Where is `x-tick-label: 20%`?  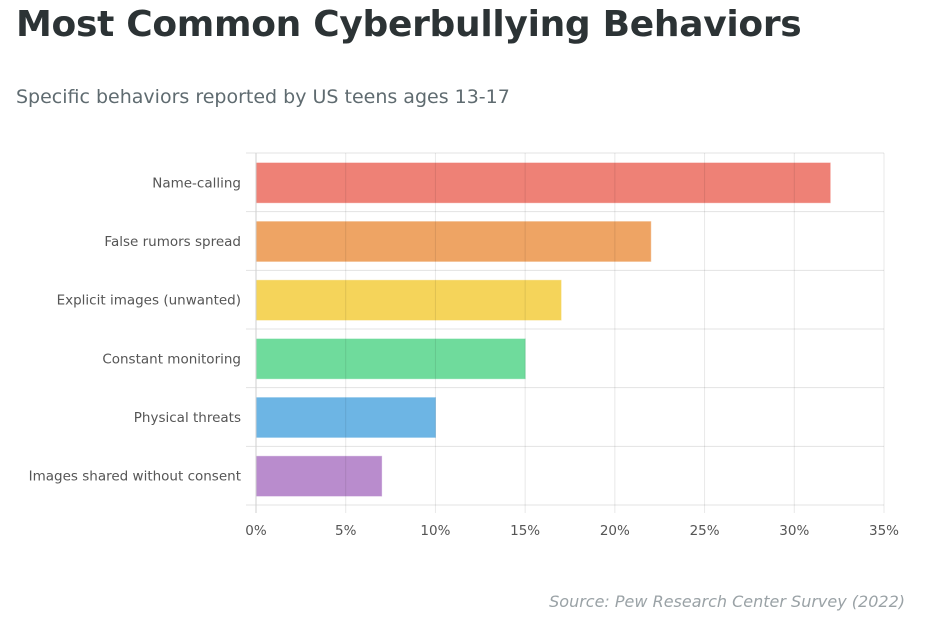 x-tick-label: 20% is located at coordinates (615, 531).